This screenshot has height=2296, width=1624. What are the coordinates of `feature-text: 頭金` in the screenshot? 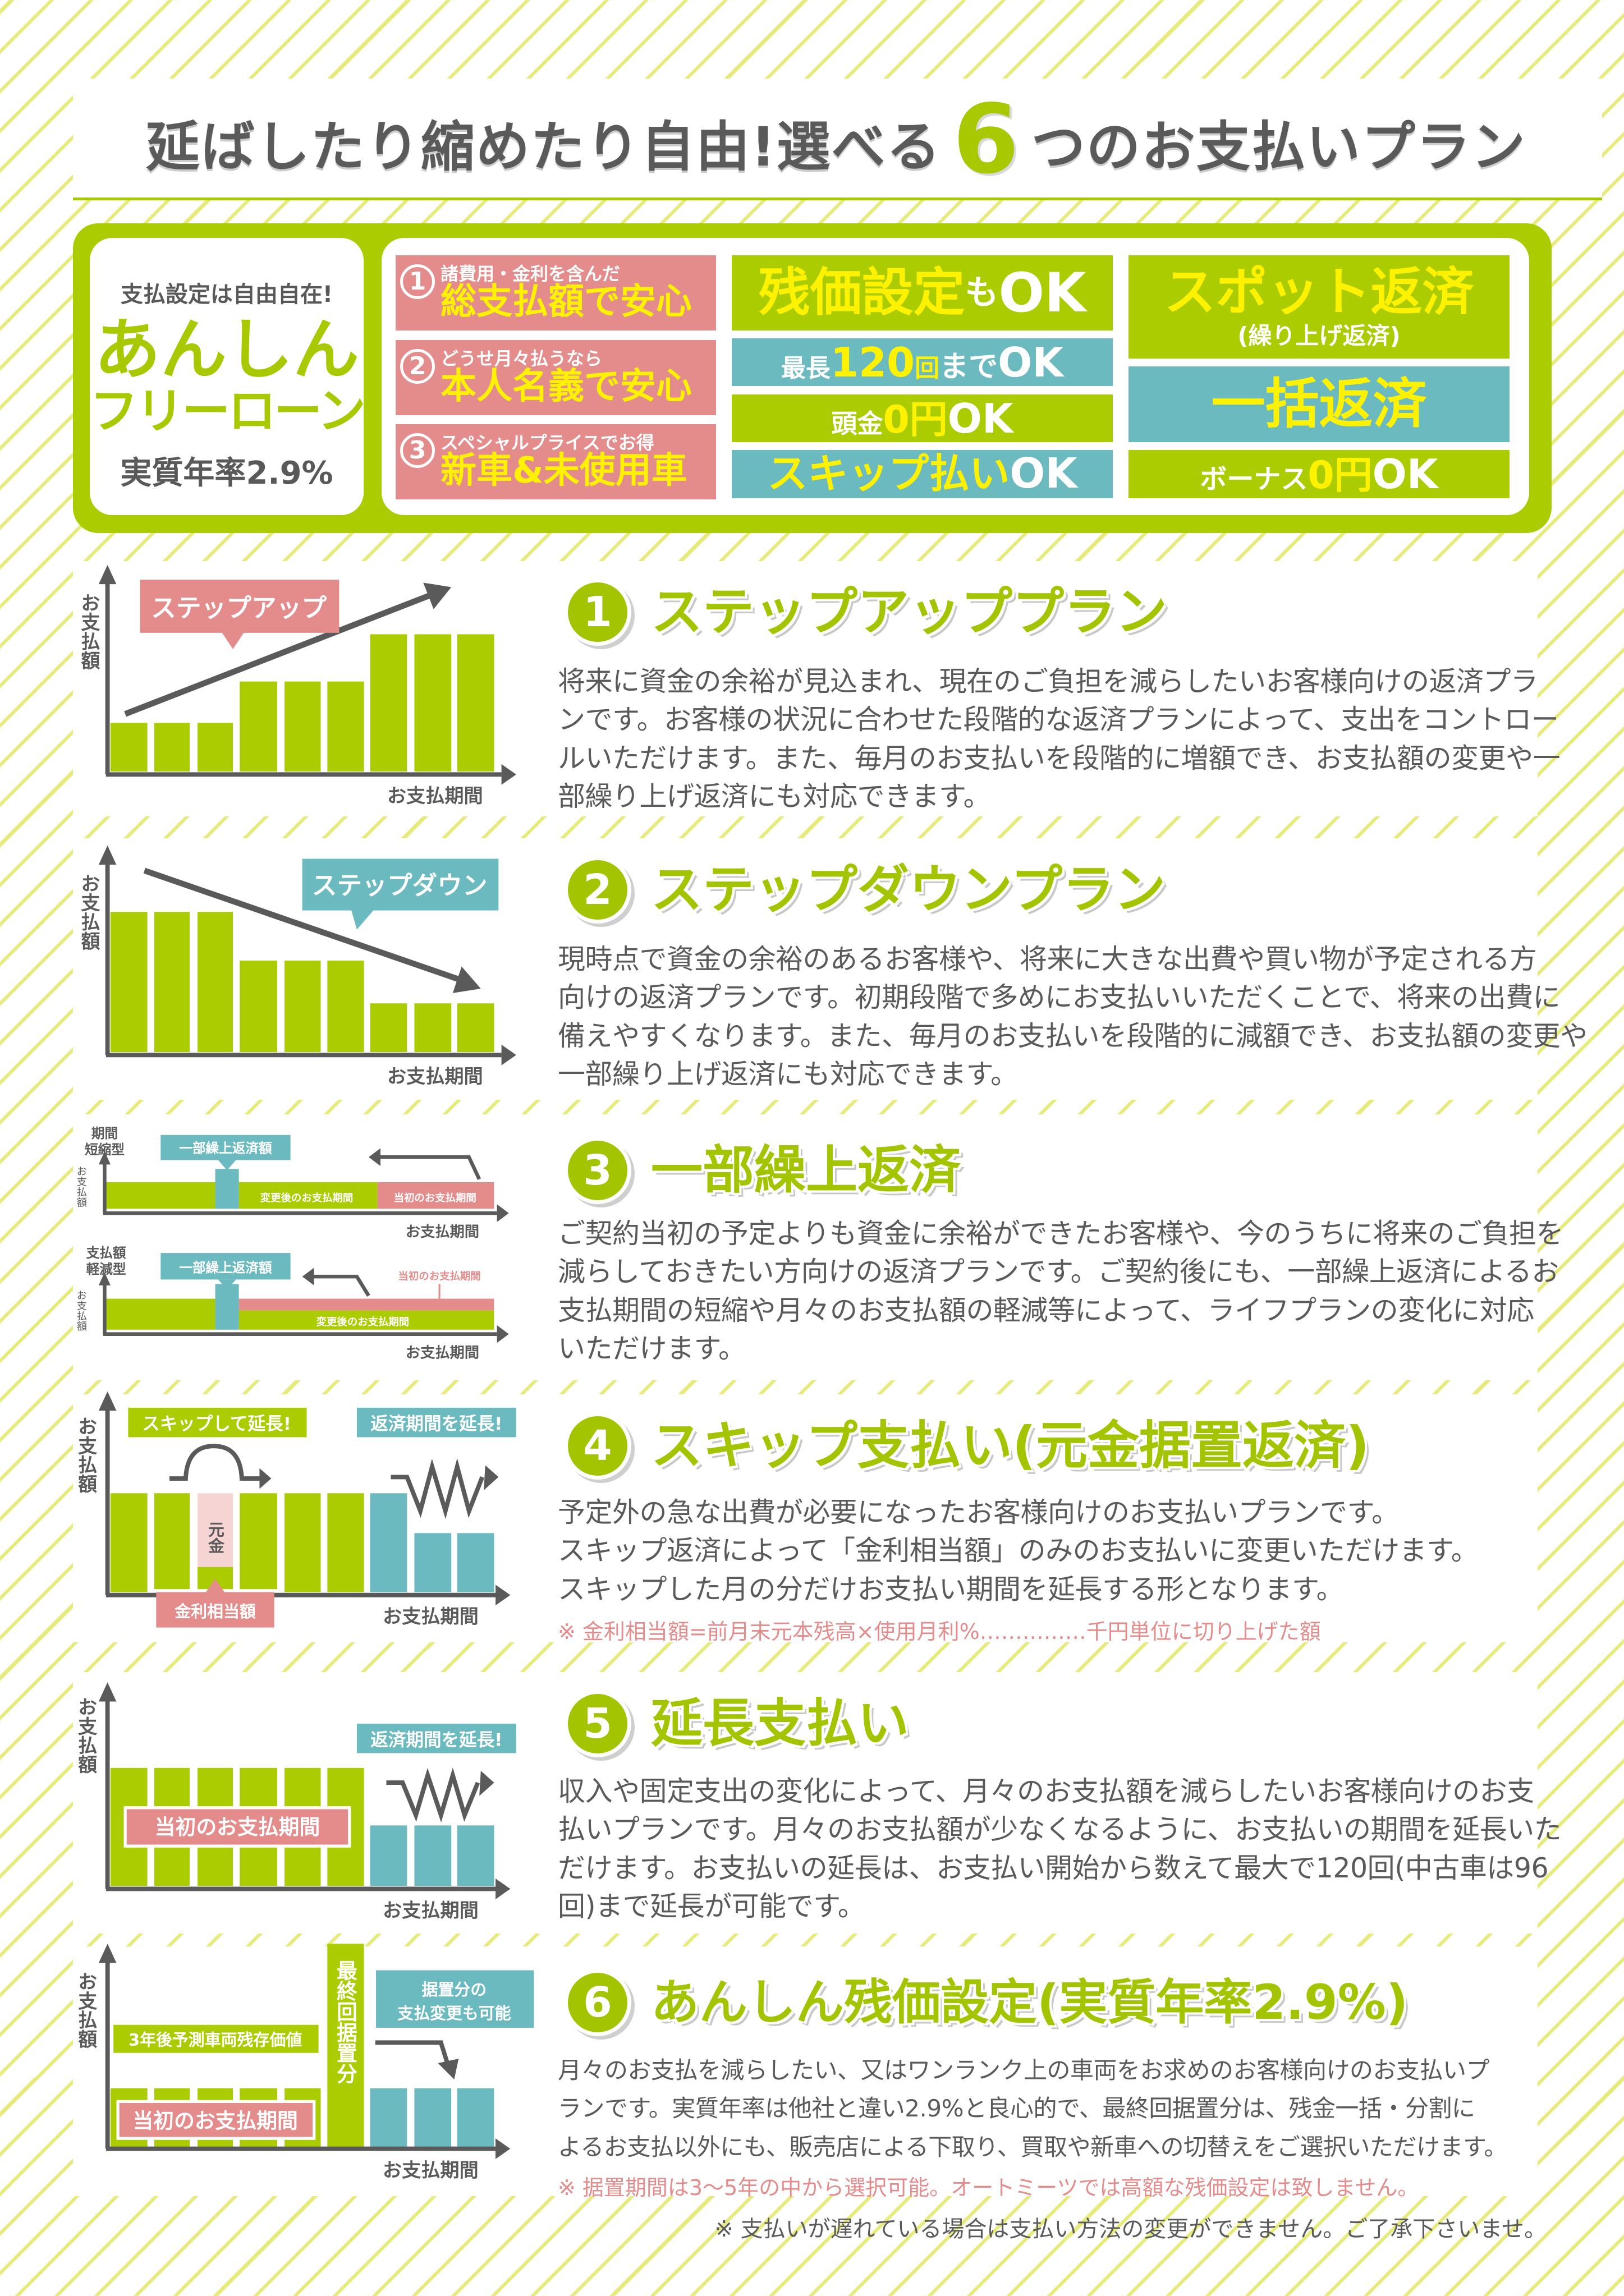 It's located at (857, 423).